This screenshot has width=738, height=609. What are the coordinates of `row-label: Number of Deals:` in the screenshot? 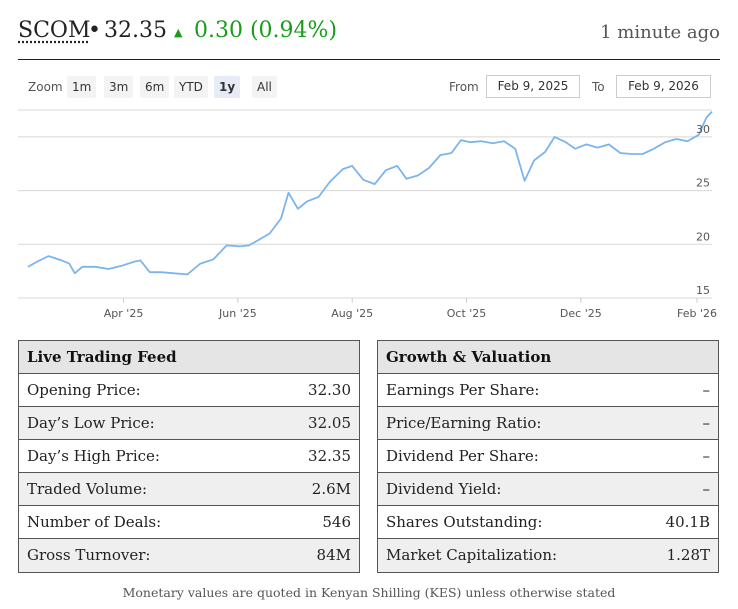 It's located at (94, 522).